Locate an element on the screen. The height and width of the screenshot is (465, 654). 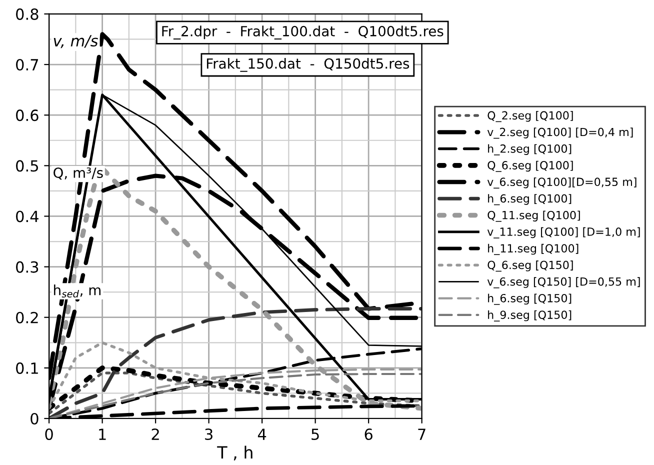
x-tick-label: 1 is located at coordinates (102, 434).